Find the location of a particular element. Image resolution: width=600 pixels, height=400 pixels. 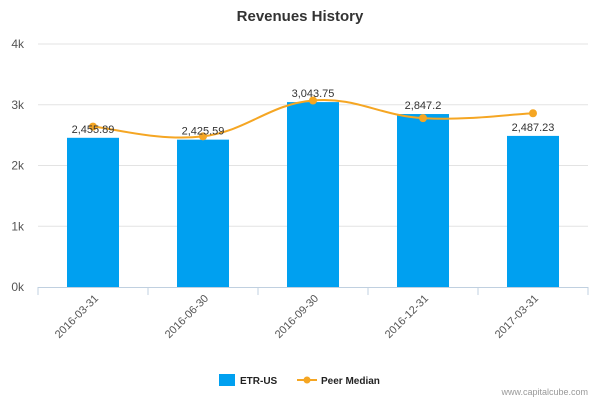

legend-item-etr-us: ETR-US is located at coordinates (248, 380).